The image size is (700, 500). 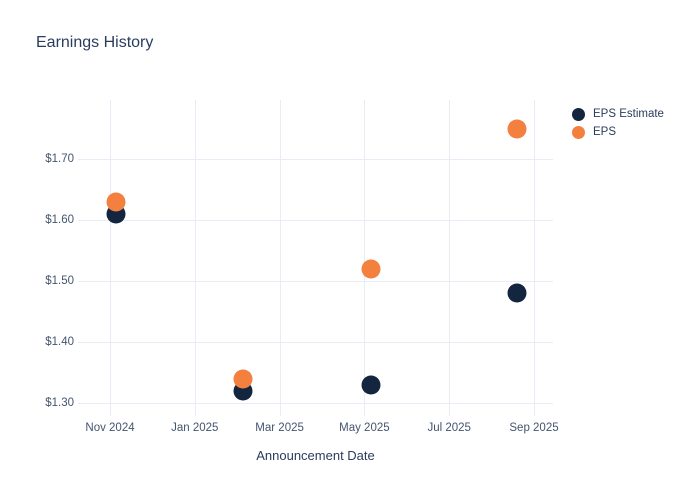 I want to click on x-tick-label: Jan 2025, so click(x=195, y=428).